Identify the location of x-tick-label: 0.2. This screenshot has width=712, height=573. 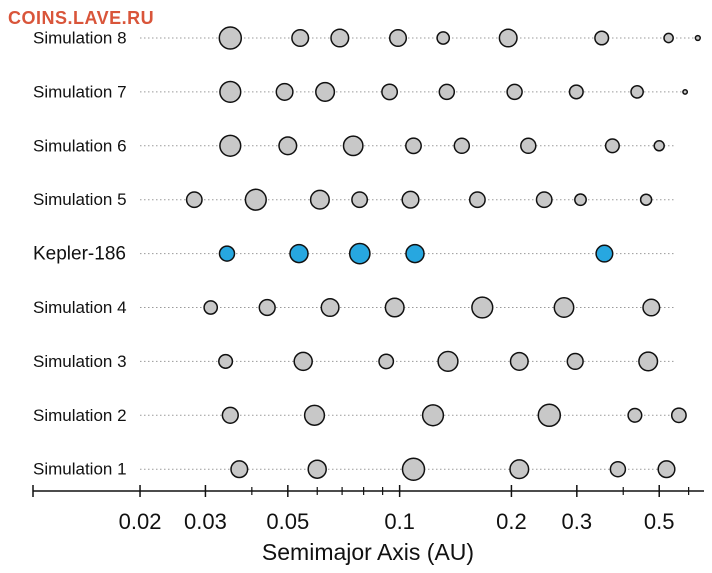
(511, 521).